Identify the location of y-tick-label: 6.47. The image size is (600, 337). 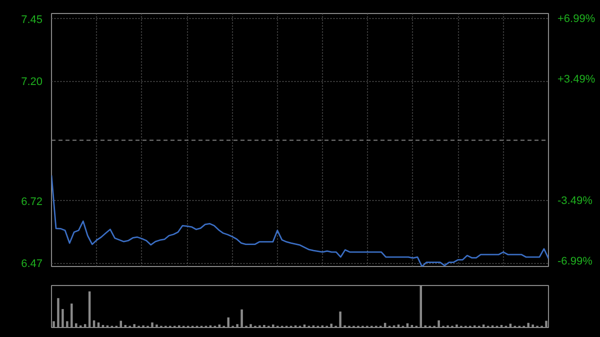
(32, 264).